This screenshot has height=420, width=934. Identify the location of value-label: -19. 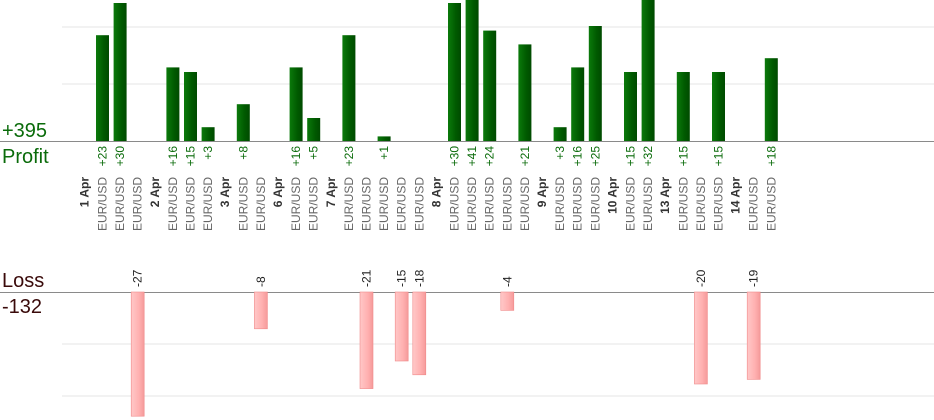
(754, 278).